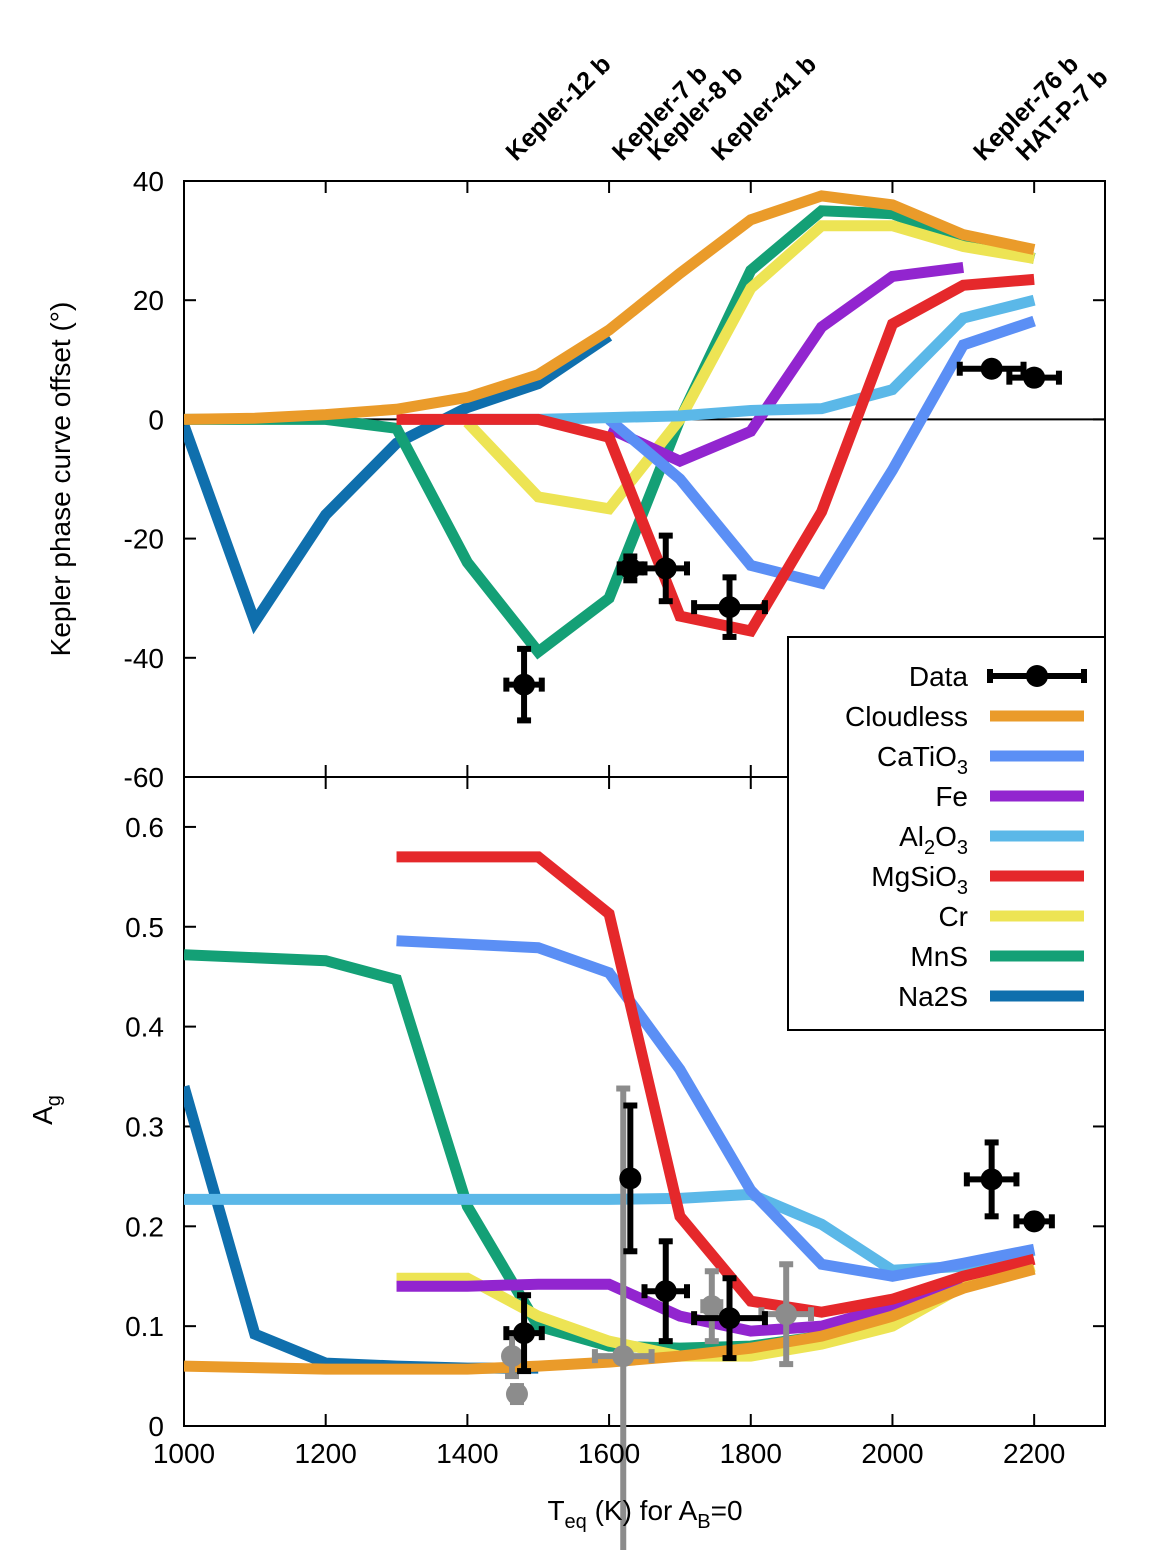  What do you see at coordinates (642, 1510) in the screenshot?
I see `x-axis-label-mid: (K) for A` at bounding box center [642, 1510].